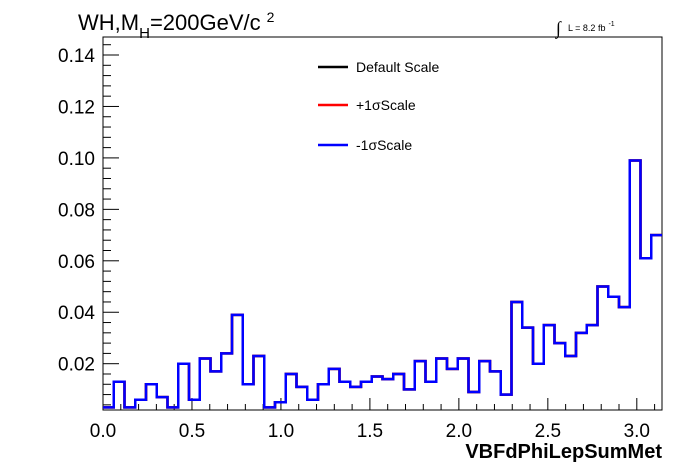 The height and width of the screenshot is (472, 696). Describe the element at coordinates (76, 262) in the screenshot. I see `y-tick-label: 0.06` at that location.